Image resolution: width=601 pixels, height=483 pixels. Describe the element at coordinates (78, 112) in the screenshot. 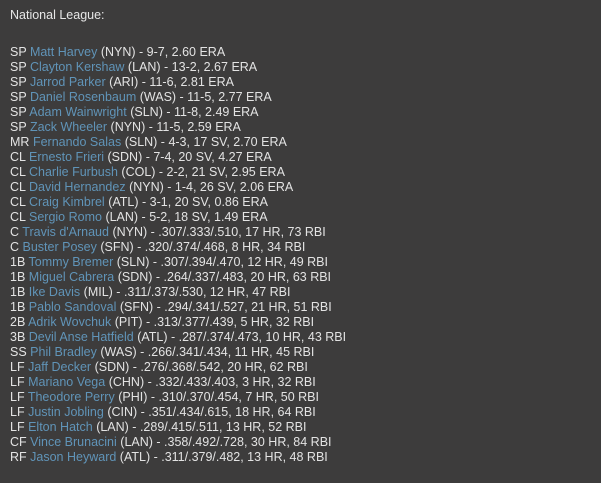

I see `player-name-link: Adam Wainwright` at that location.